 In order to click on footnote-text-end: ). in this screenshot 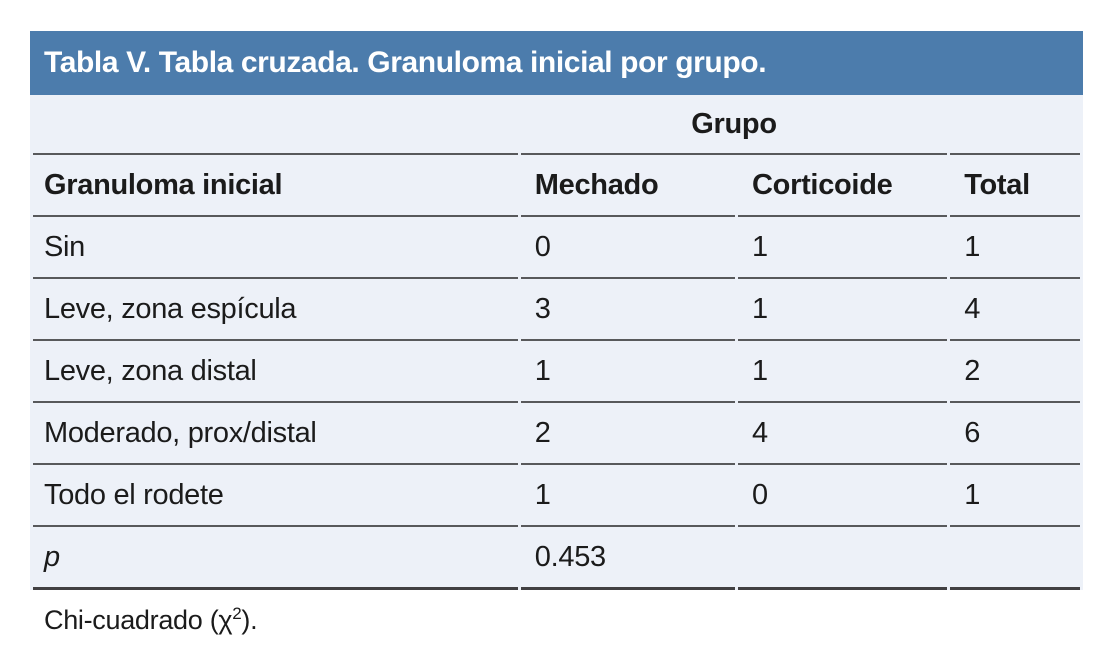, I will do `click(249, 620)`.